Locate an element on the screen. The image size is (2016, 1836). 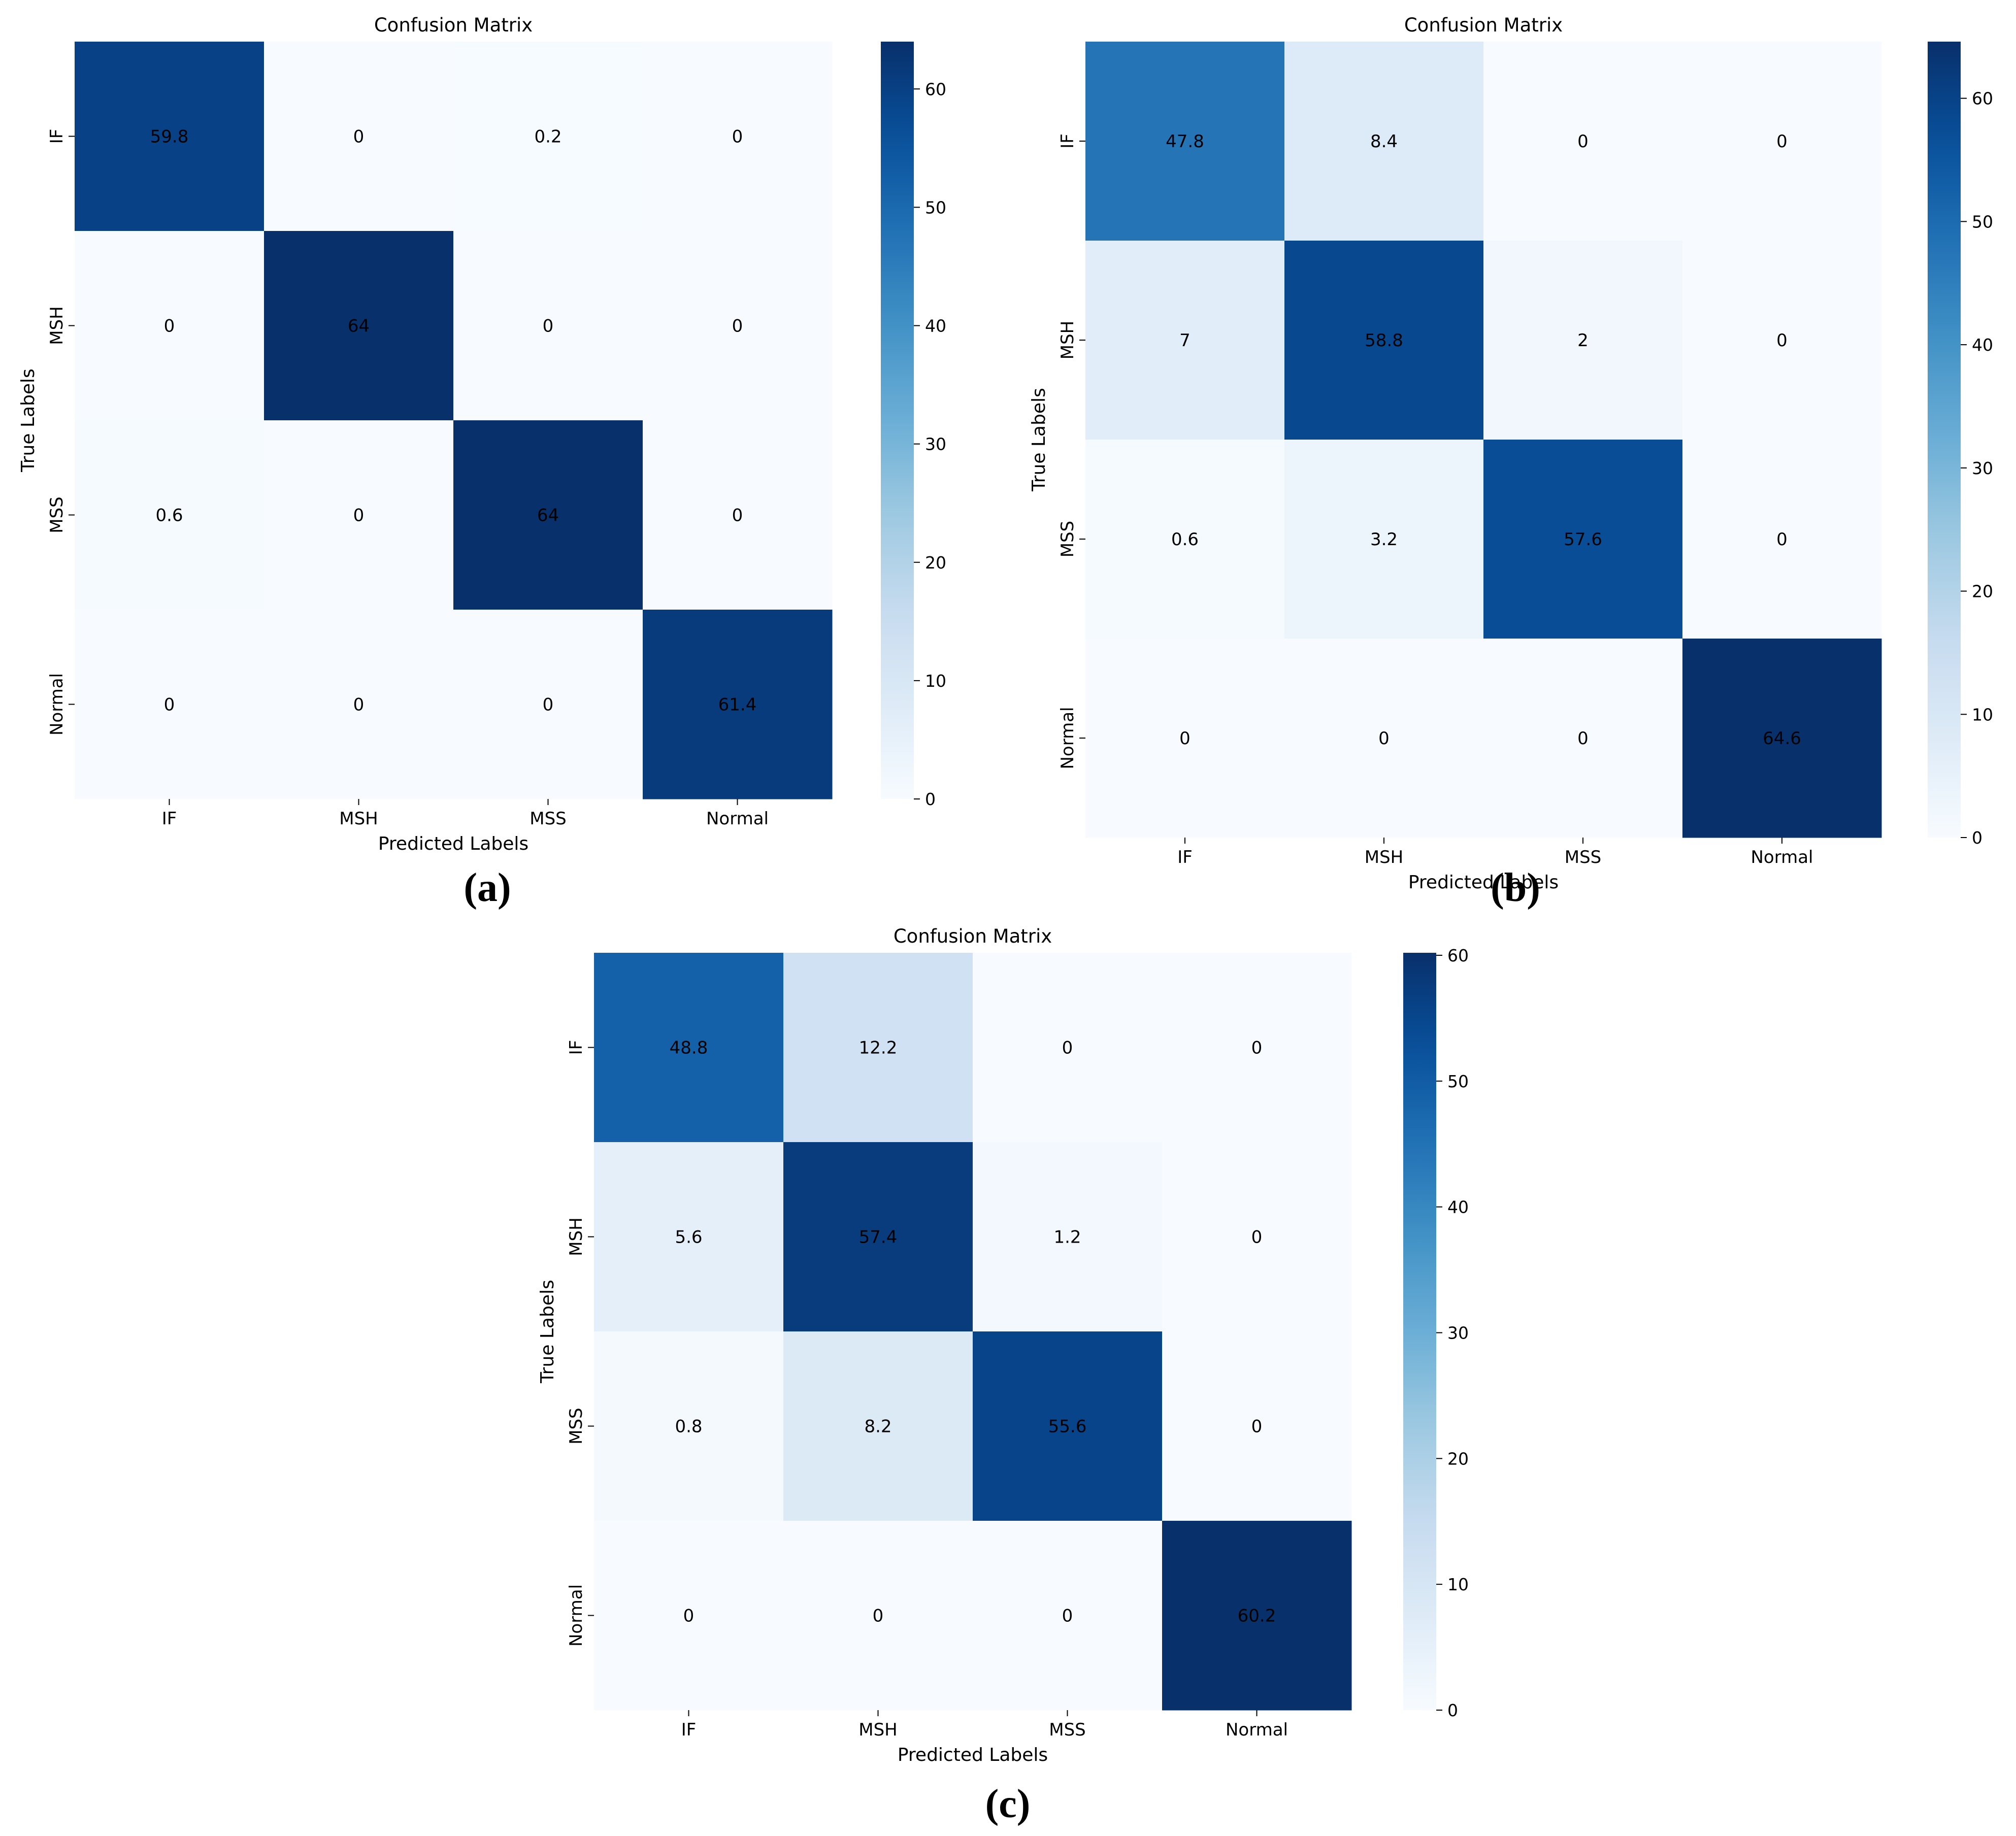
cell-value-label: 59.8 is located at coordinates (169, 137).